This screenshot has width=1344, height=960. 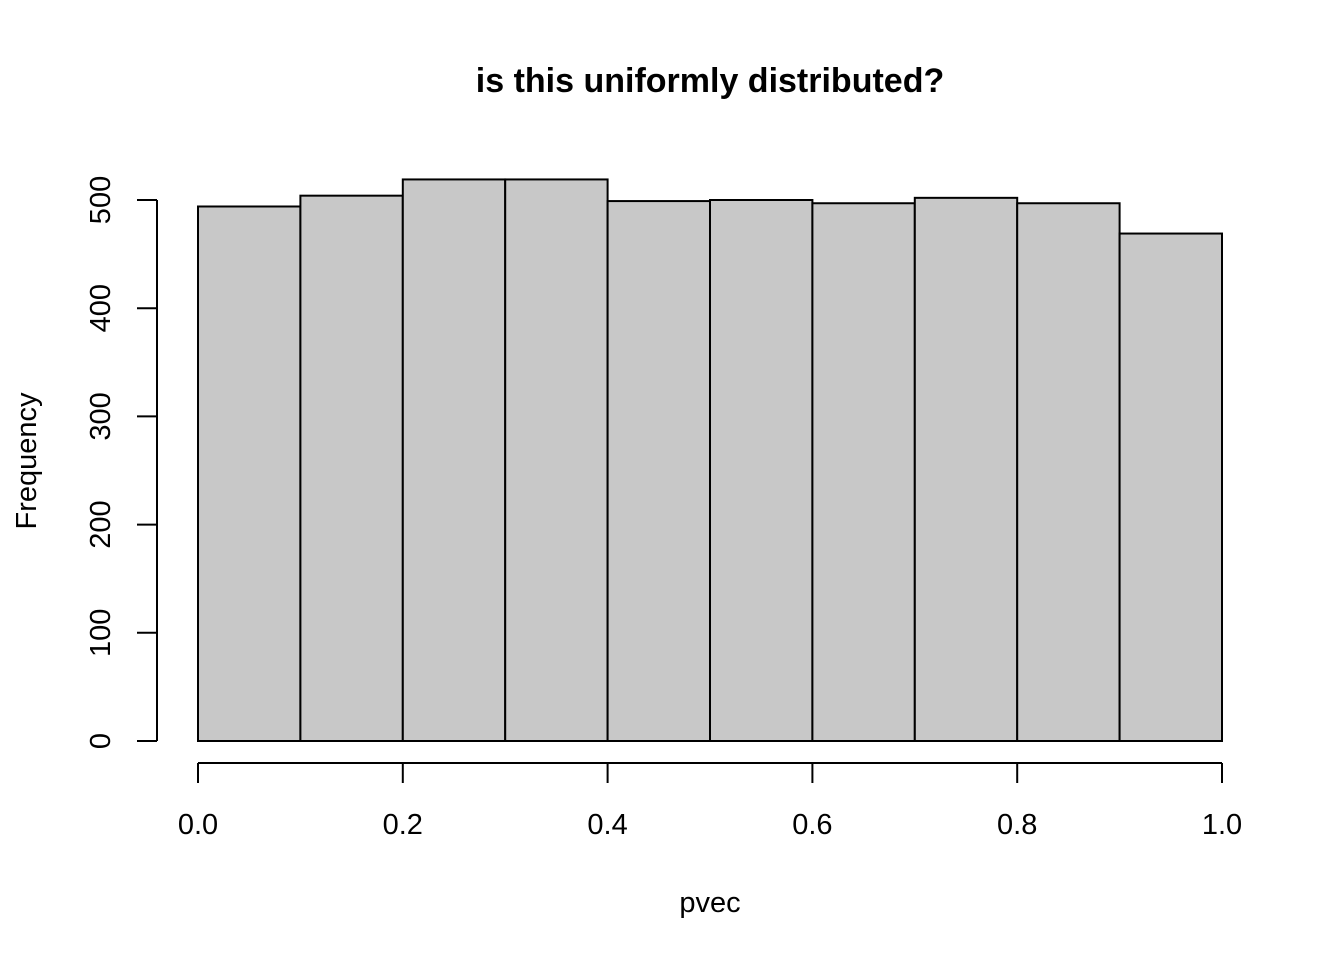 What do you see at coordinates (121, 462) in the screenshot?
I see `y-axis: 0 100 200 300 400 500` at bounding box center [121, 462].